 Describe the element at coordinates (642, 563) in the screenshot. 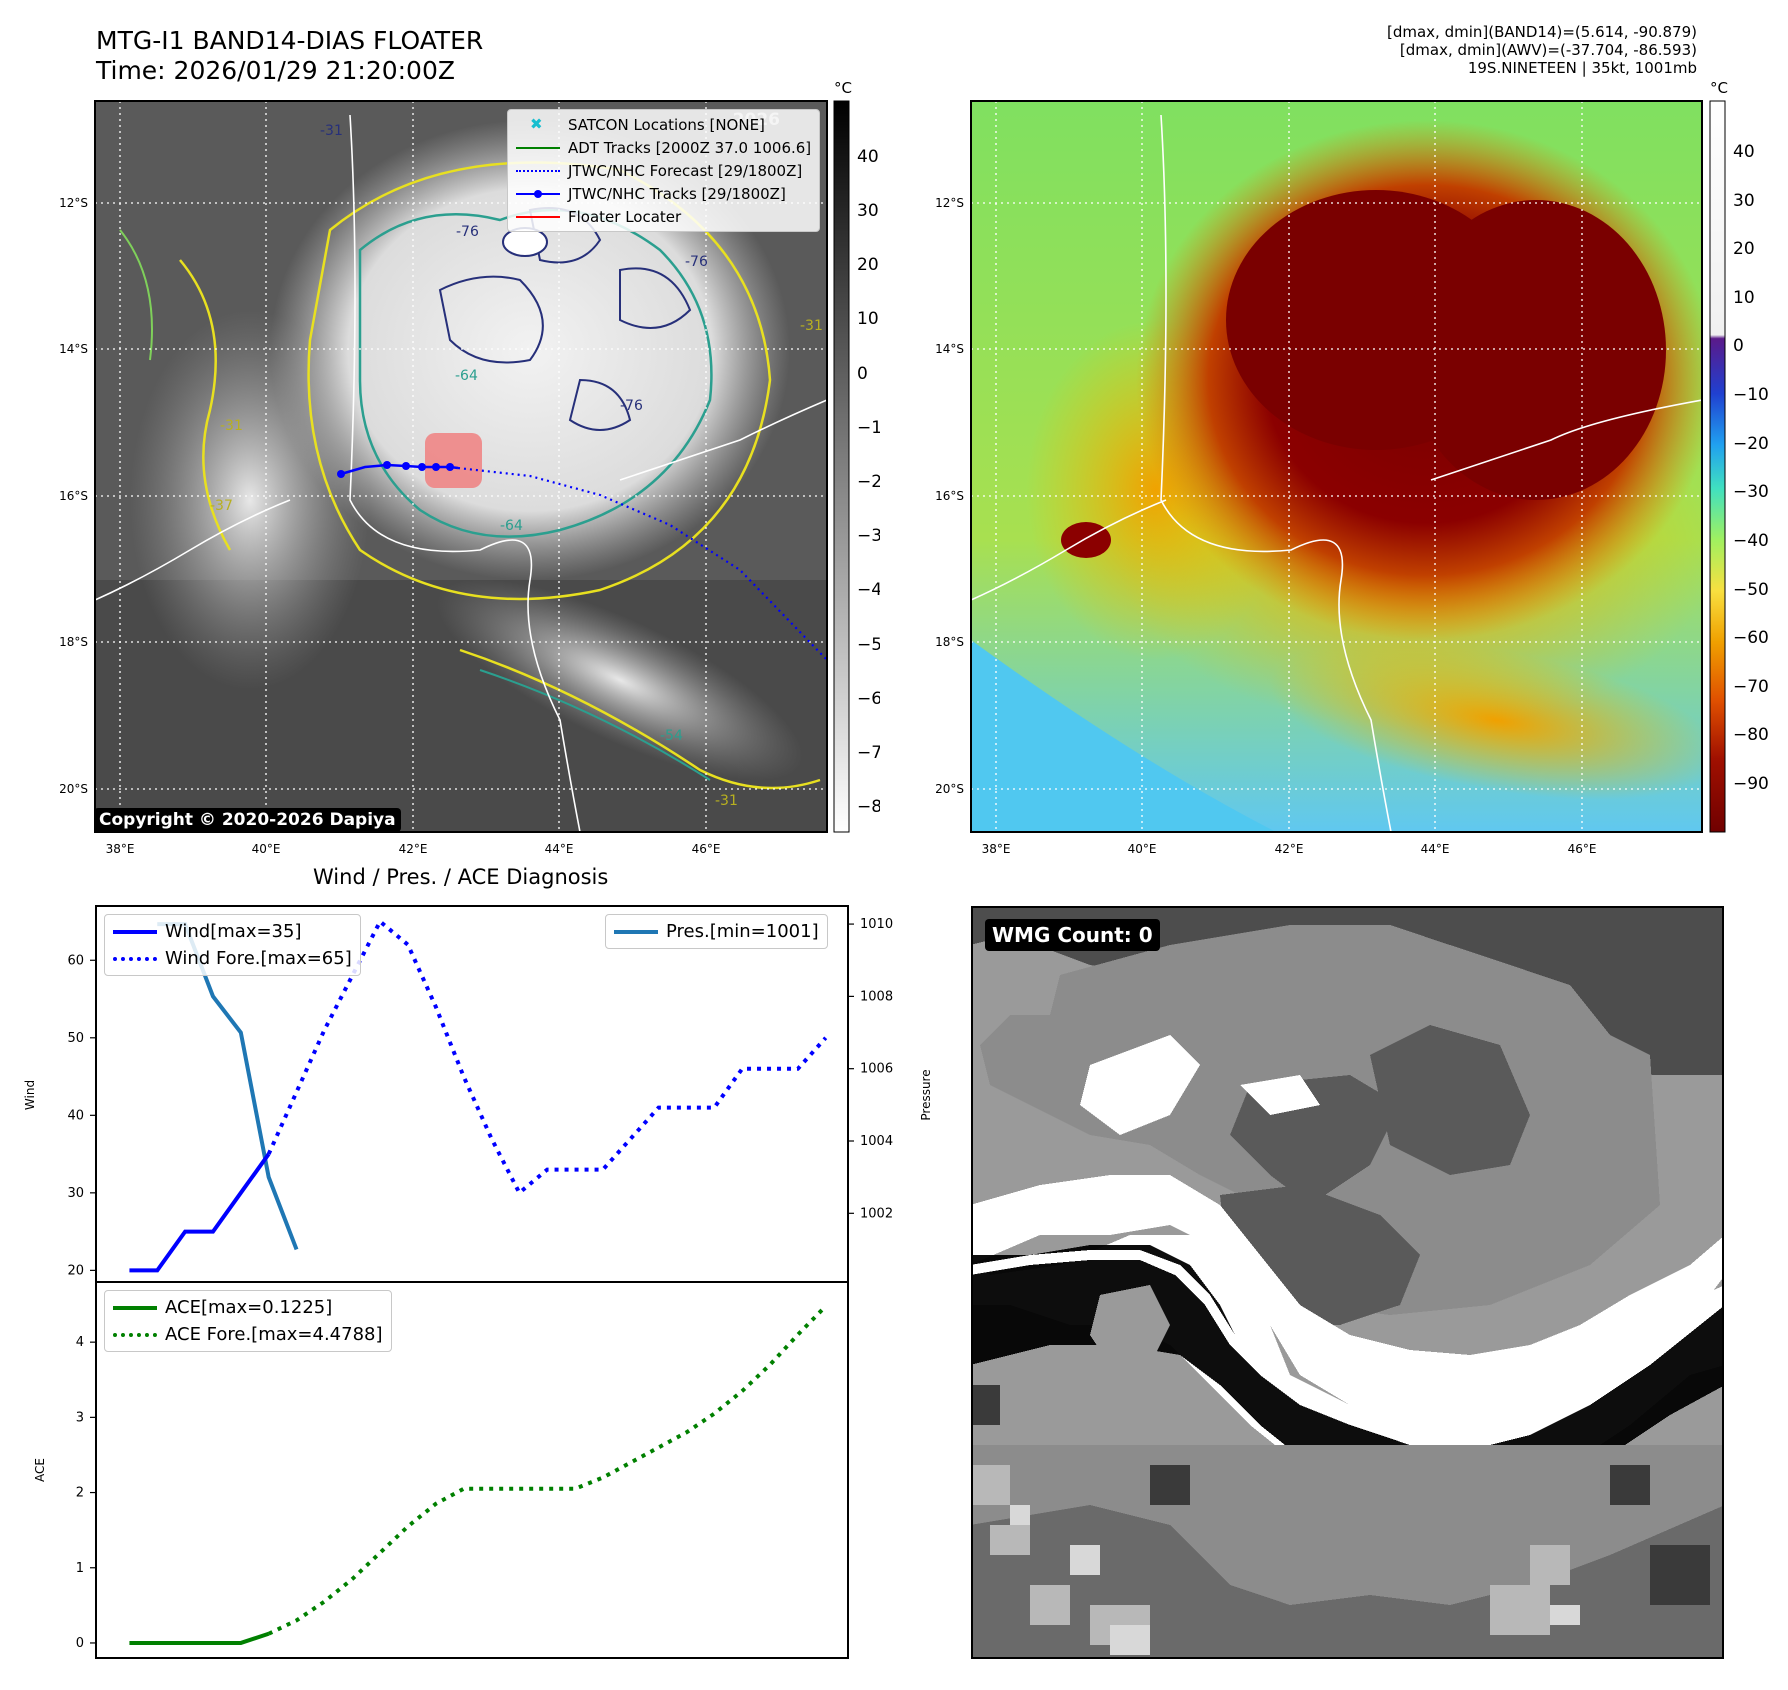

I see `forecast-track` at that location.